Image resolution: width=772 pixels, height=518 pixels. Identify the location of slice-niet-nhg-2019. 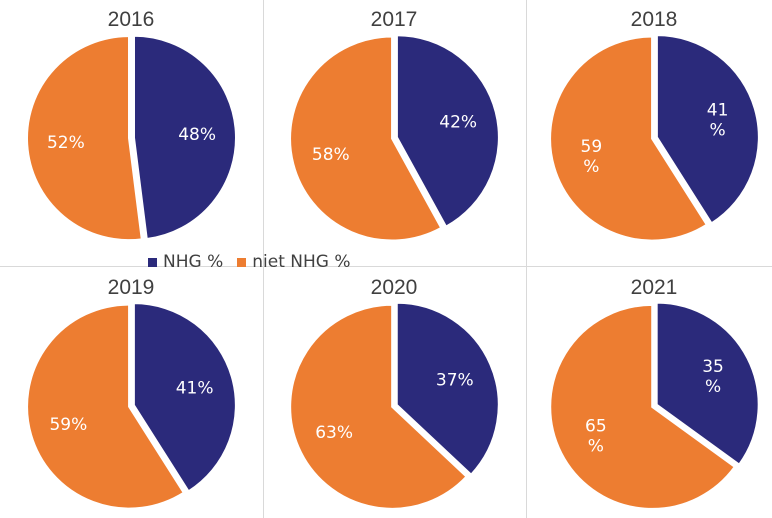
(106, 406).